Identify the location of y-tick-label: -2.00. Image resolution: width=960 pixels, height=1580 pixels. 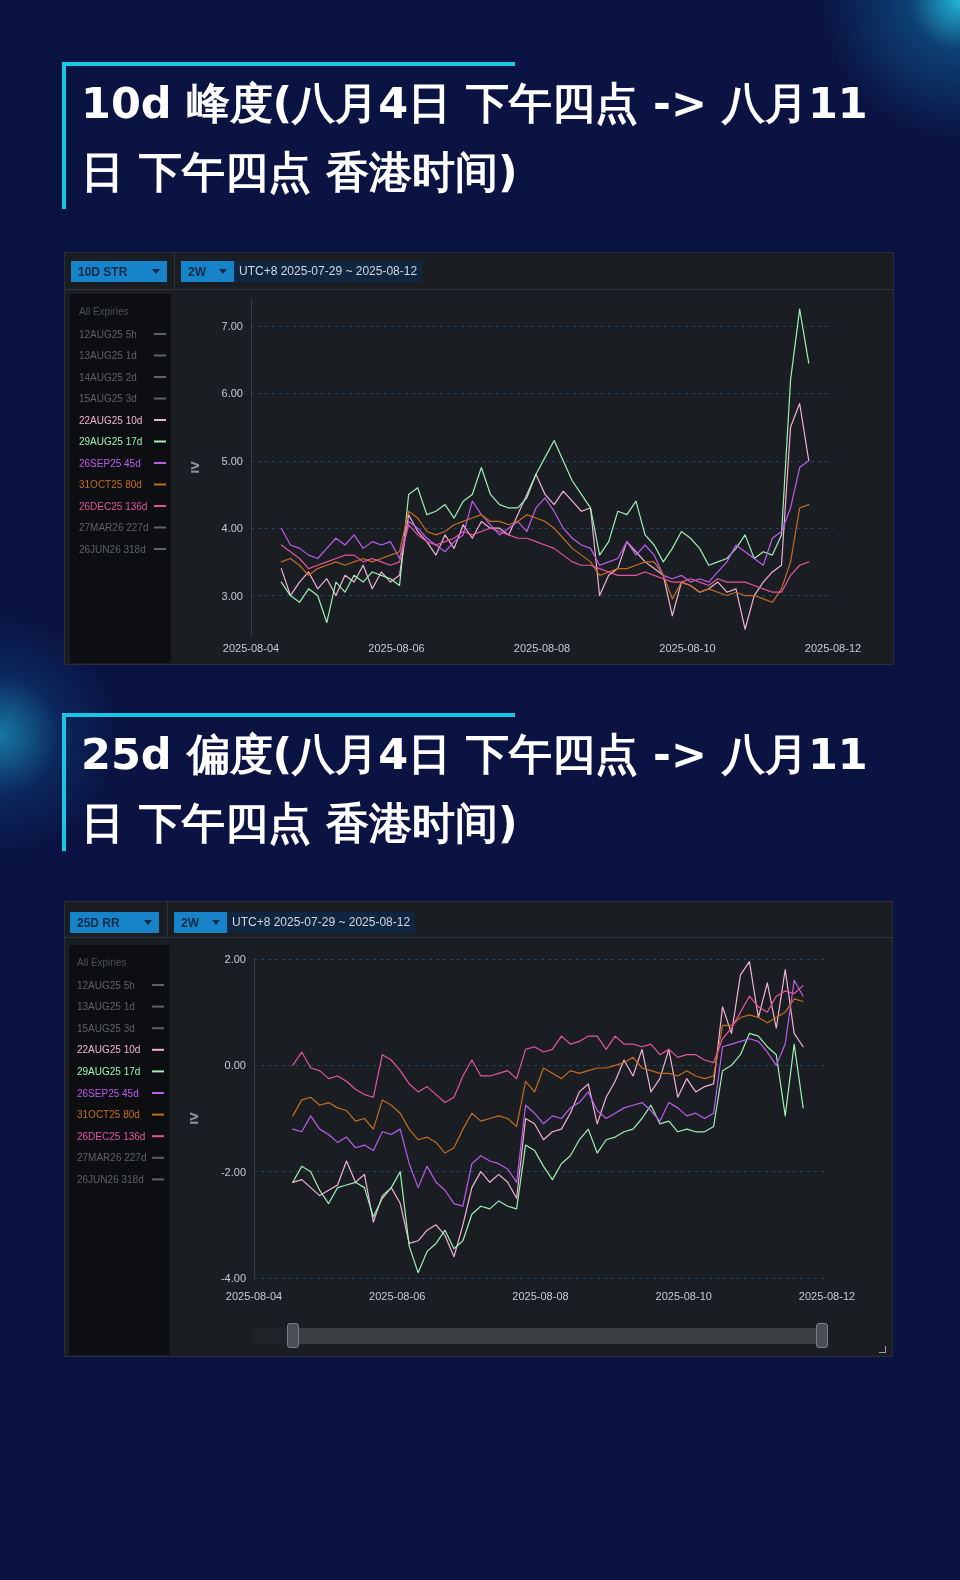
(233, 1171).